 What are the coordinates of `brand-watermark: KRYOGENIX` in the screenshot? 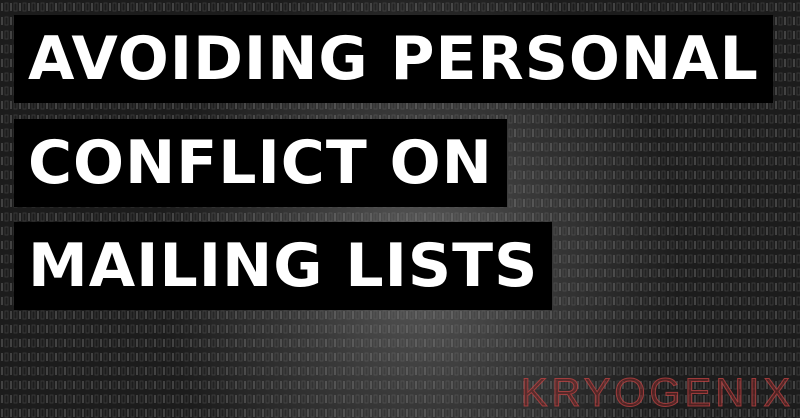 It's located at (657, 393).